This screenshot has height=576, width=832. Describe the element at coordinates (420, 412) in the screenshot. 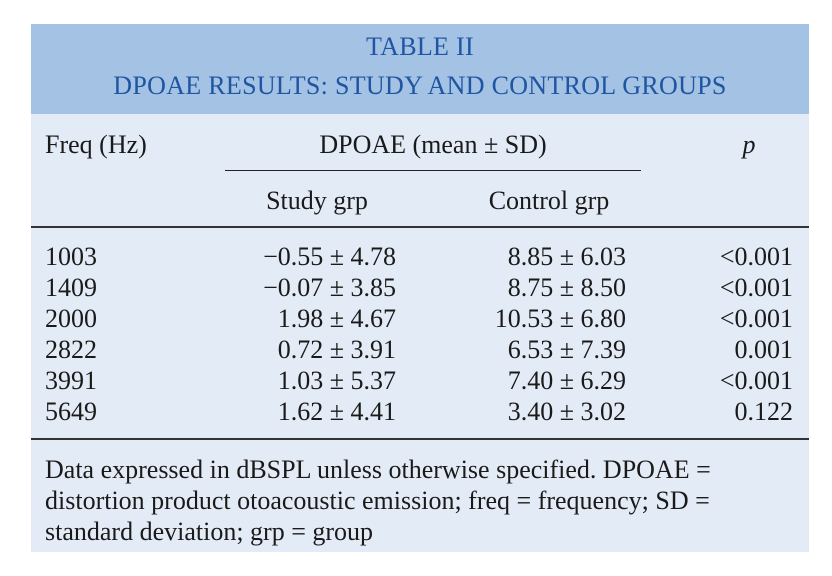

I see `table-row: 5649 1.62 ± 4.41 3.40 ± 3.02 0.122` at that location.